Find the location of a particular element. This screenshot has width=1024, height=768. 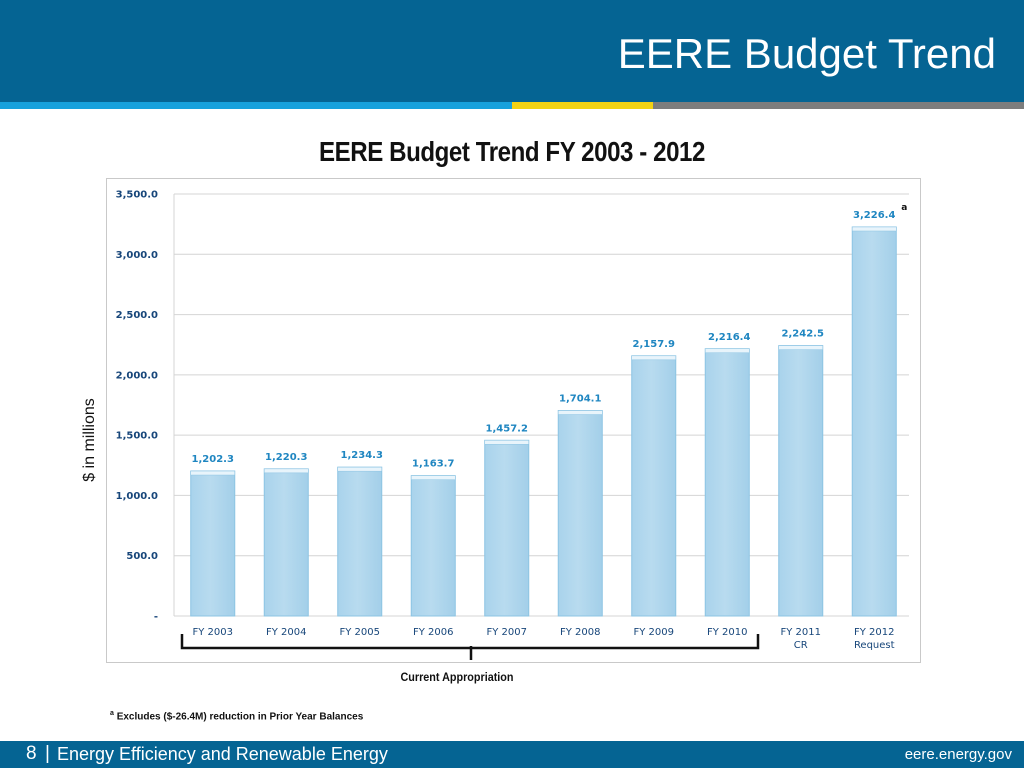

footnote-marker: a is located at coordinates (112, 713).